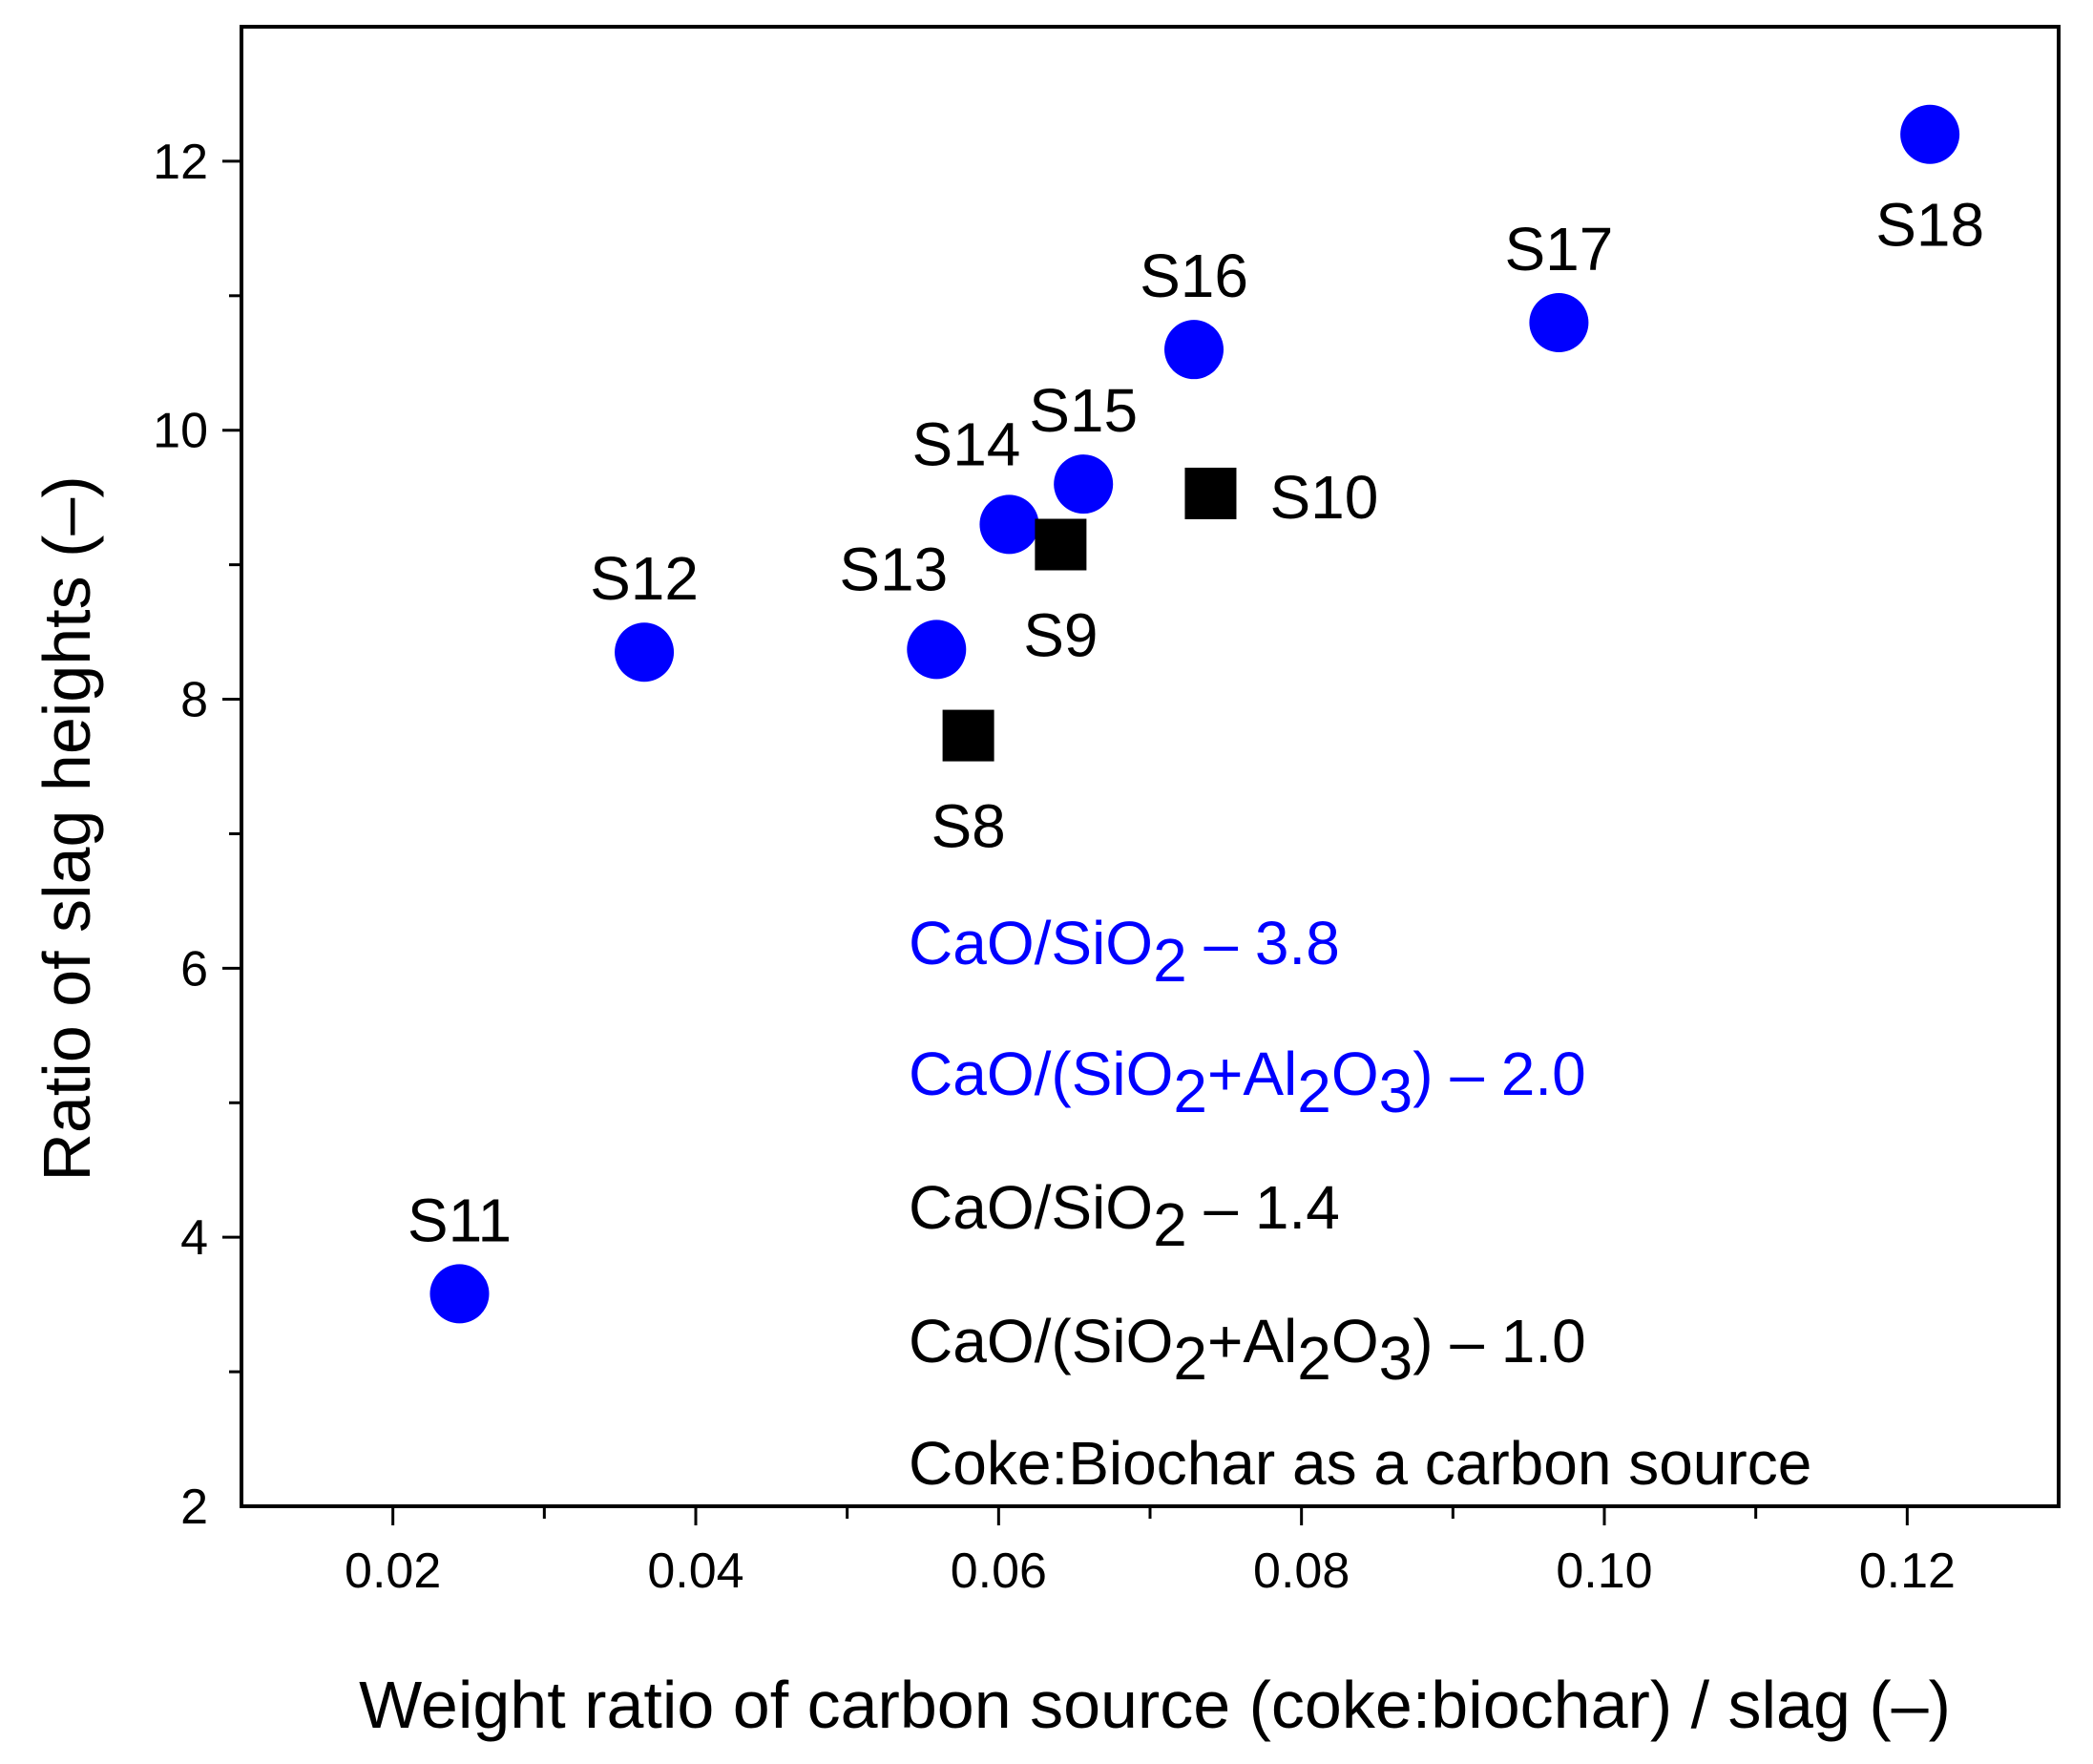  Describe the element at coordinates (999, 1572) in the screenshot. I see `x-tick-label: 0.06` at that location.